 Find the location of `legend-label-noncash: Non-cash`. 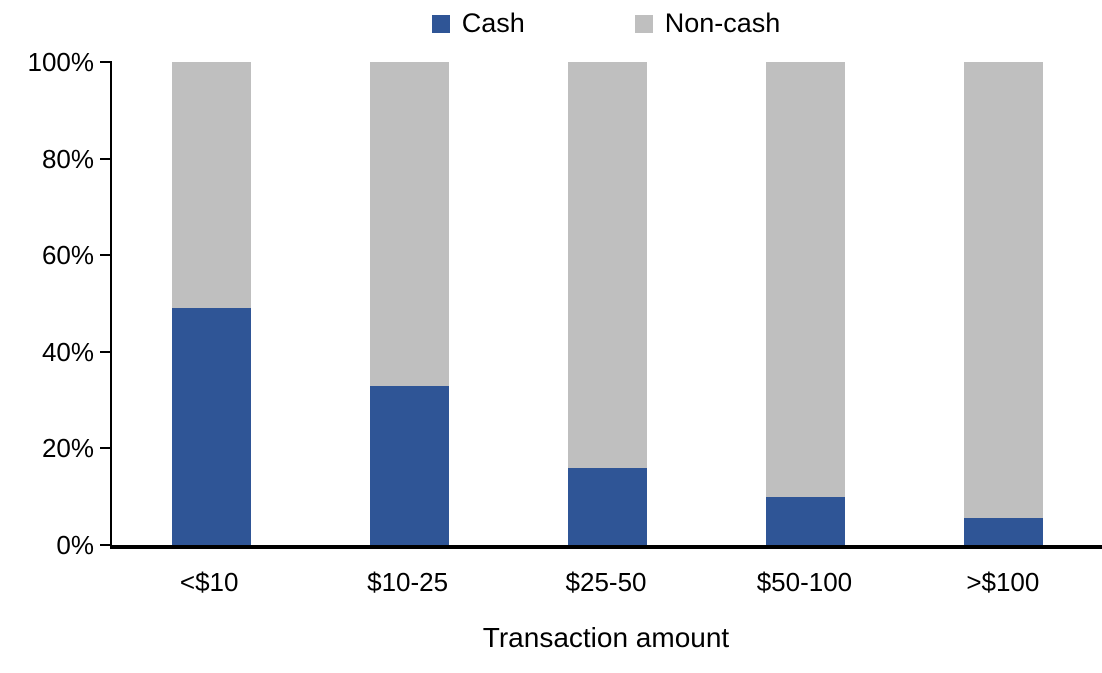

legend-label-noncash: Non-cash is located at coordinates (722, 23).